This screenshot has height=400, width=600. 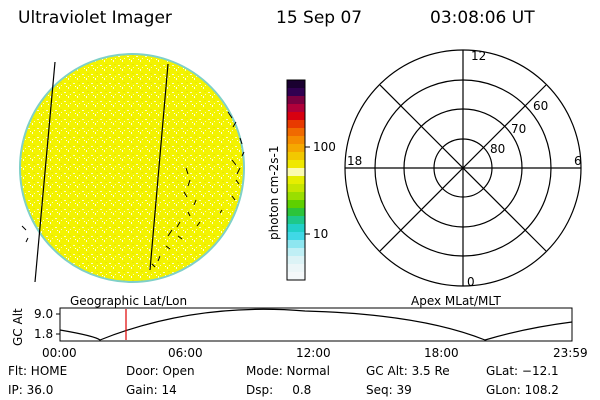 I want to click on time-tick-0000: 00:00, so click(x=59, y=353).